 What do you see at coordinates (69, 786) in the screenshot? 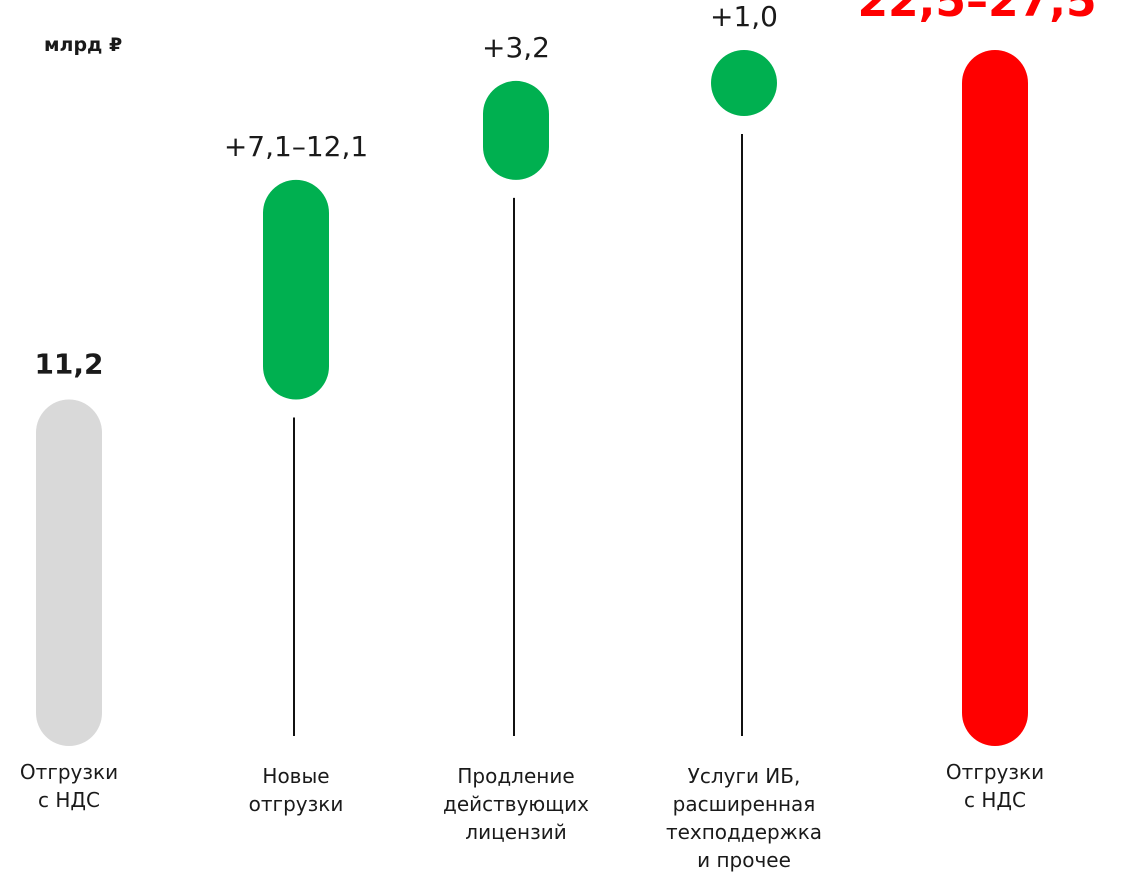
I see `category-label-1: Отгрузки с НДС` at bounding box center [69, 786].